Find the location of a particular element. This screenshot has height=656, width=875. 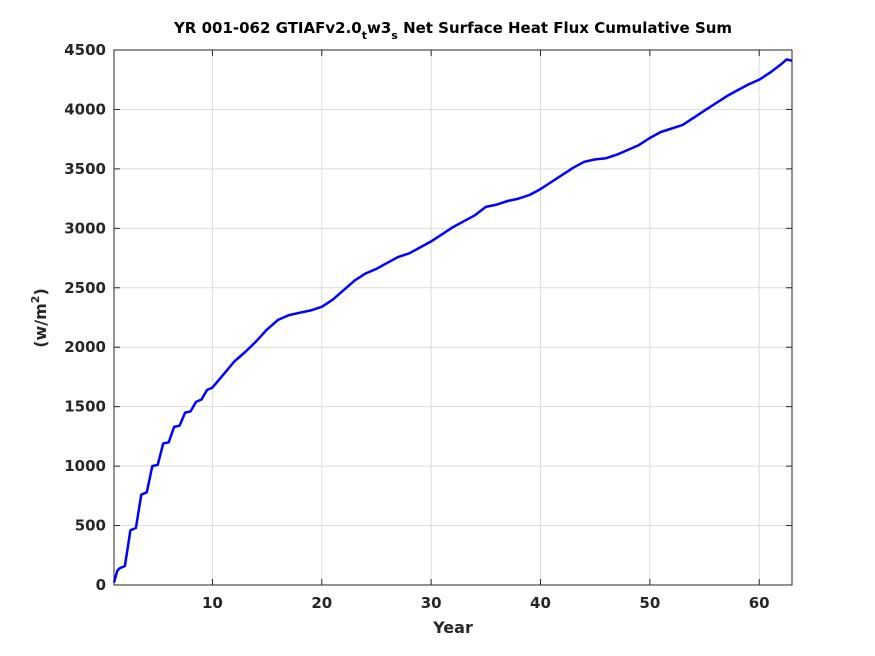

y-tick-label: 2500 is located at coordinates (85, 288).